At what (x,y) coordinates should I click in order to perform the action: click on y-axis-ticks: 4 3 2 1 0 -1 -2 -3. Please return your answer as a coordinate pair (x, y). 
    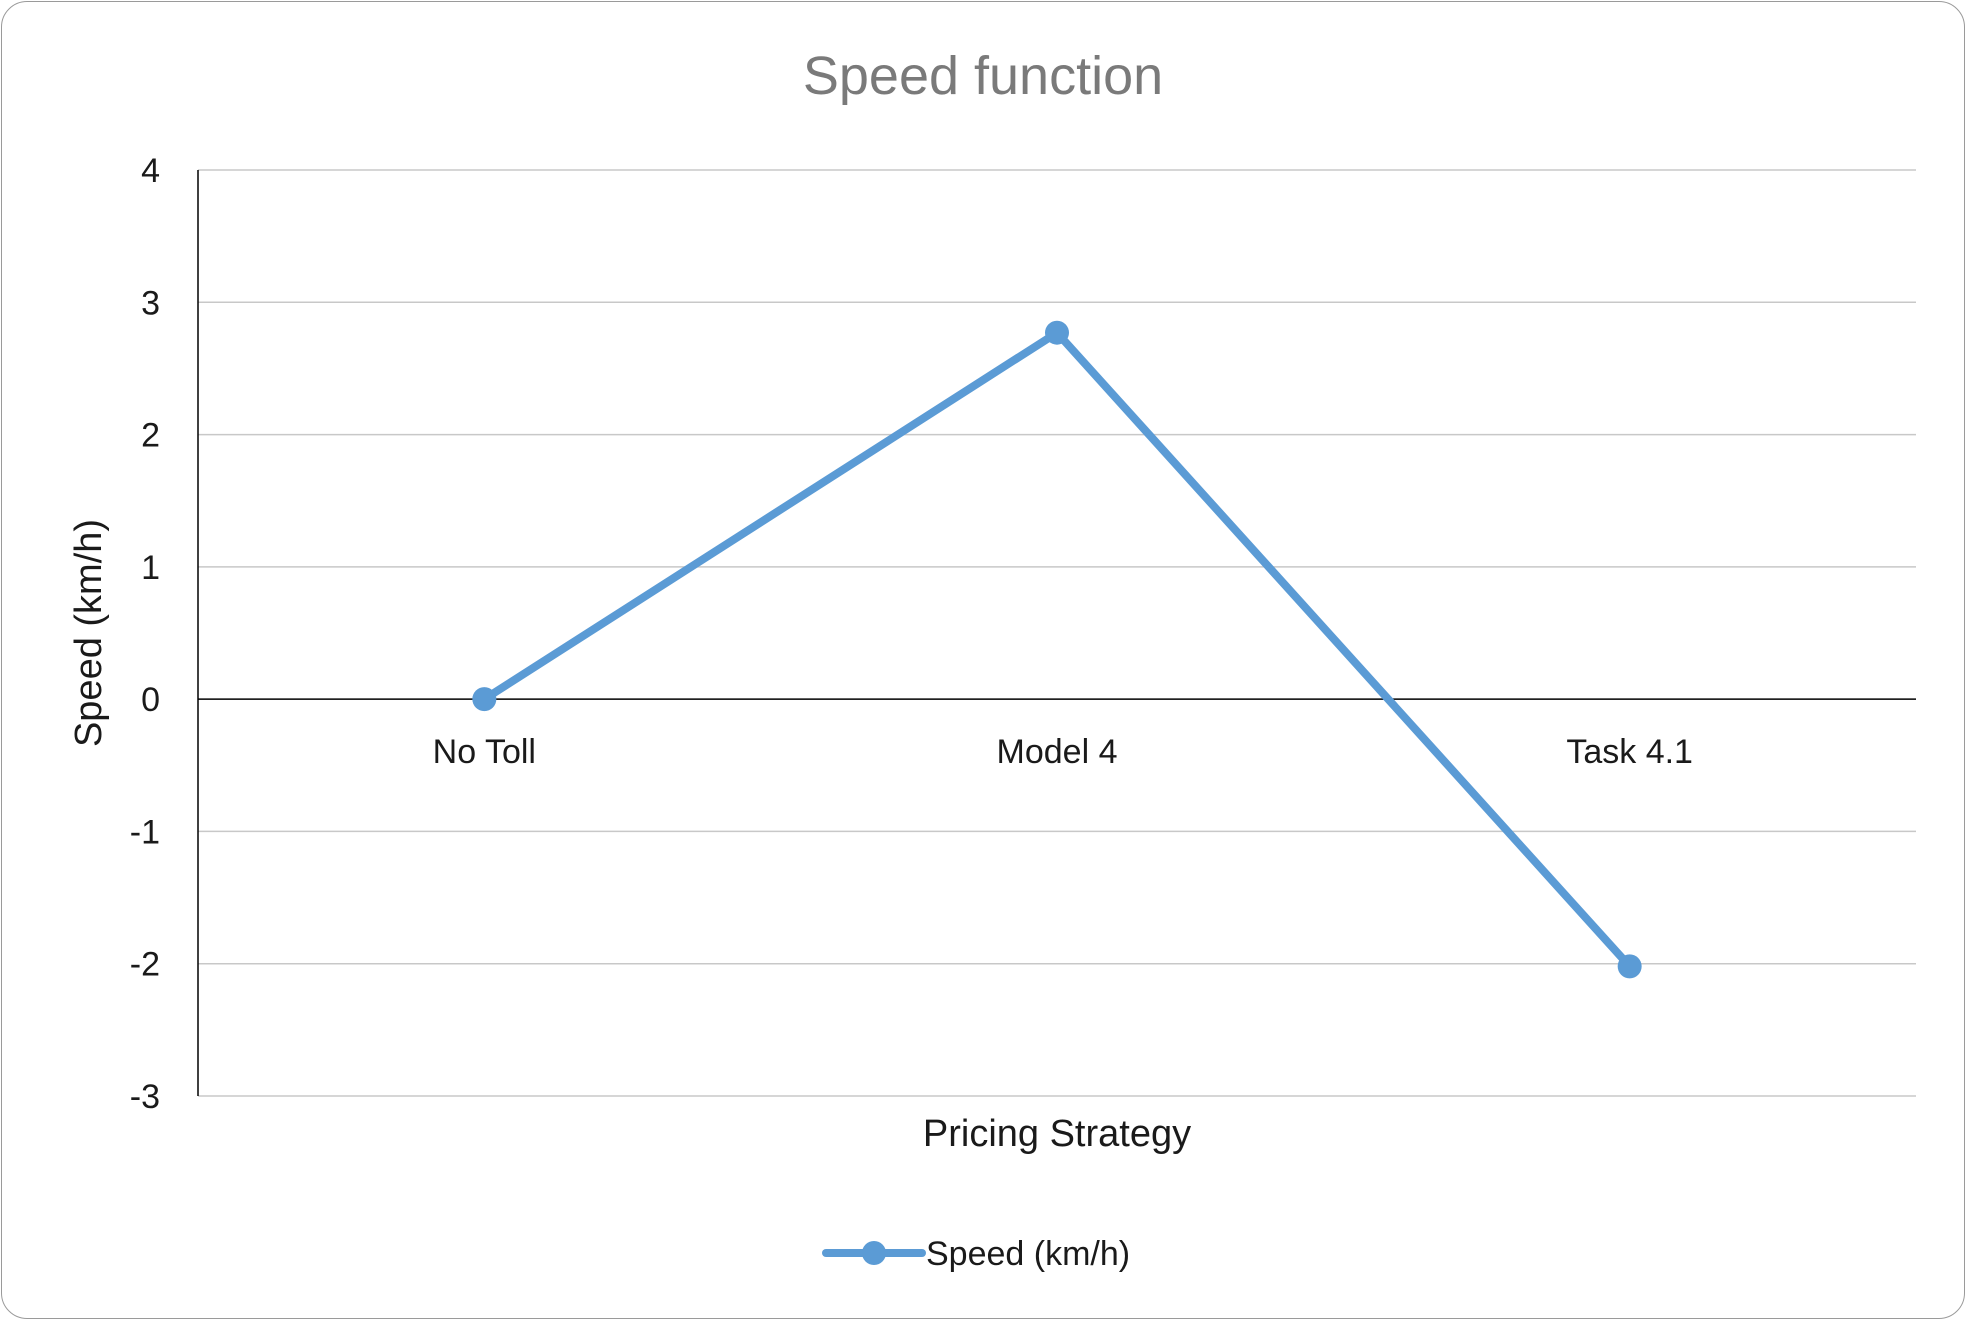
    Looking at the image, I should click on (145, 634).